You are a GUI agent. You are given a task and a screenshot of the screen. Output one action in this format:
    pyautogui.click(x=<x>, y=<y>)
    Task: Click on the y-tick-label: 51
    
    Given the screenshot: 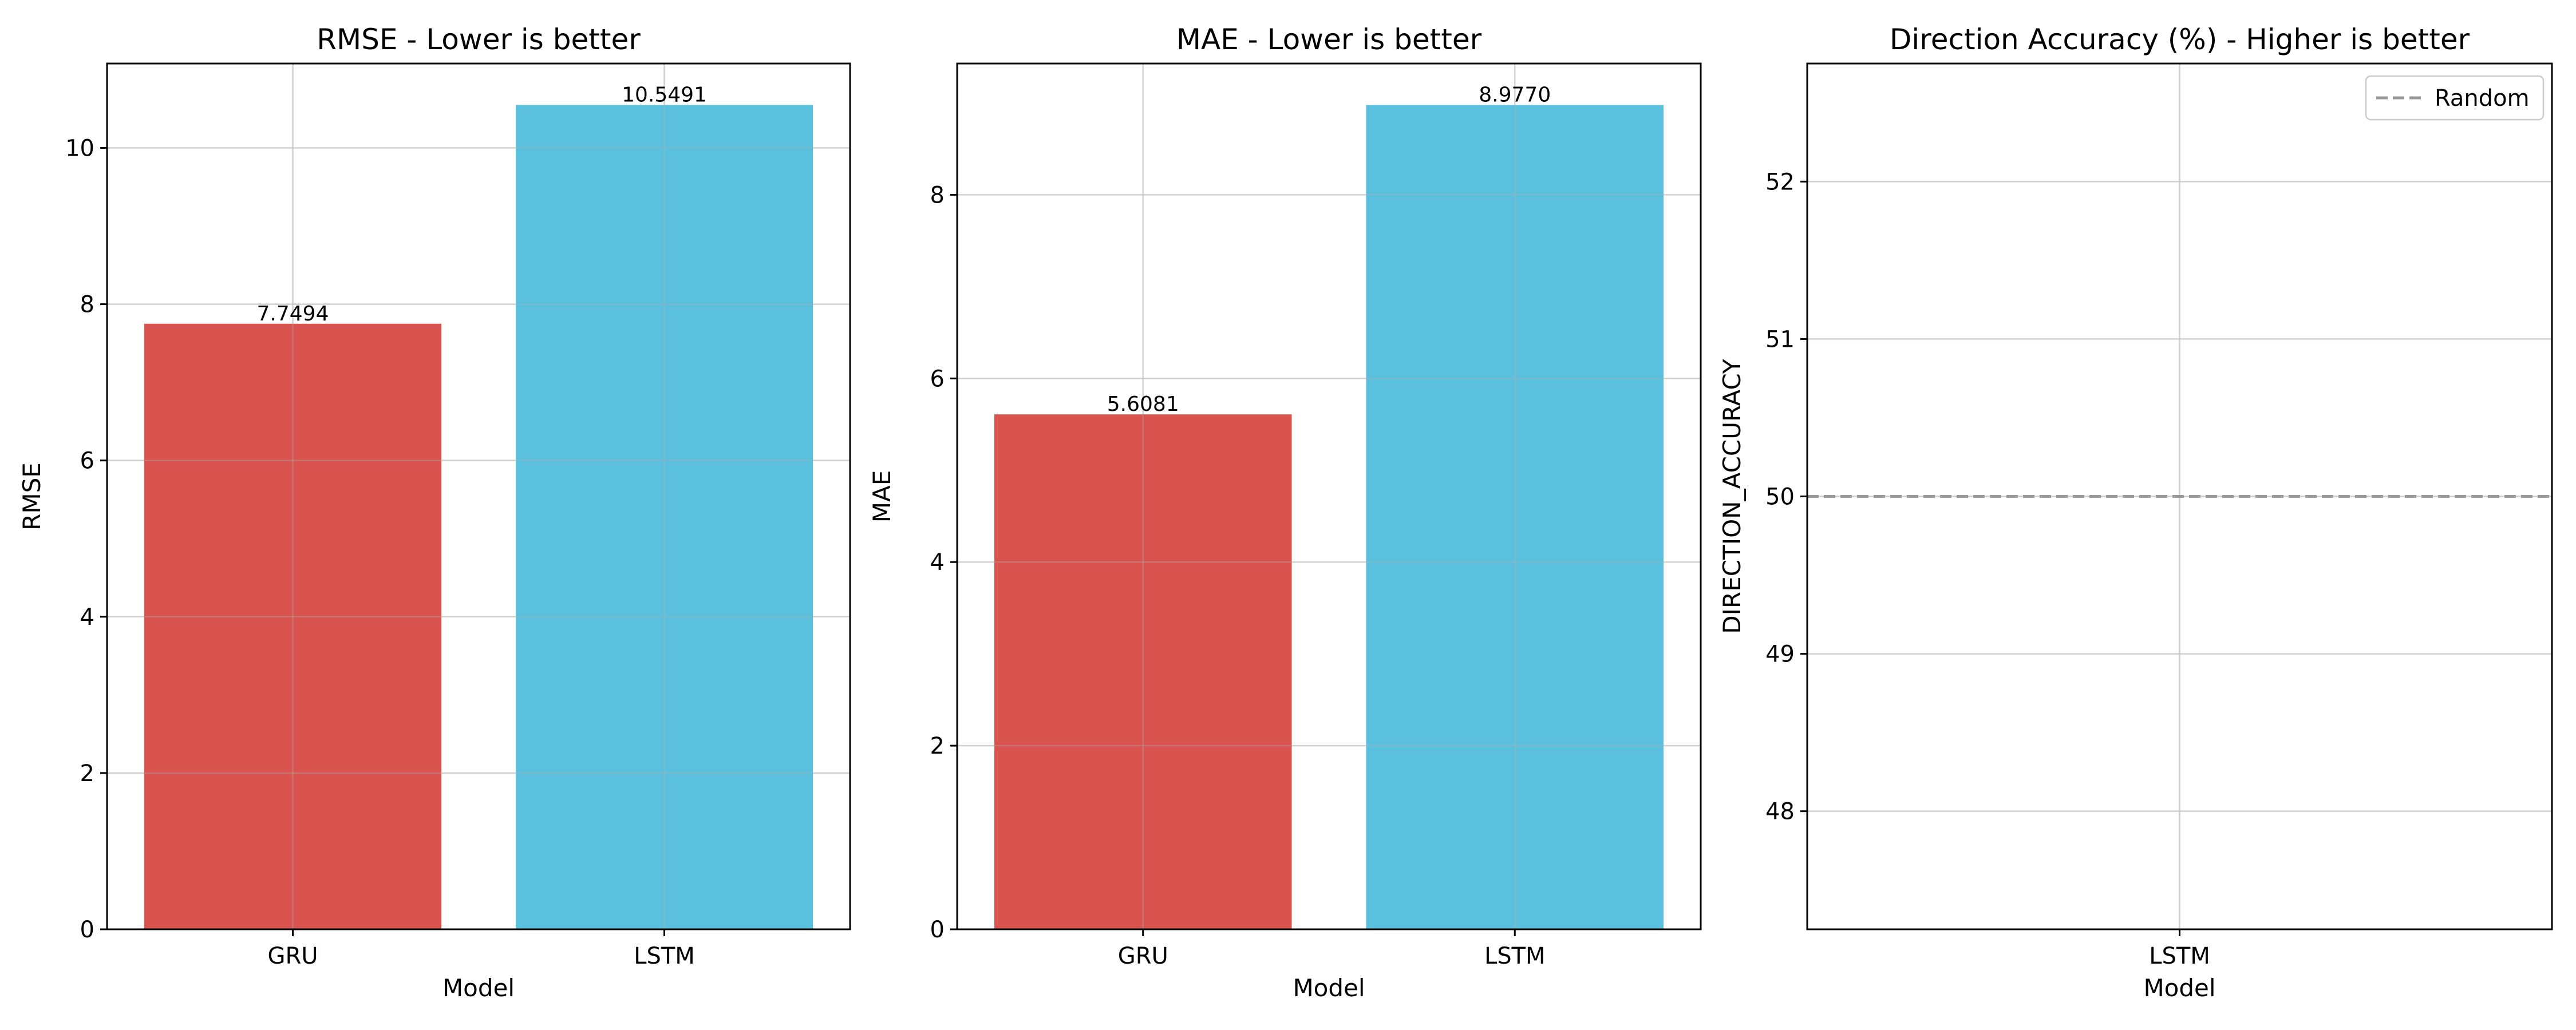 What is the action you would take?
    pyautogui.click(x=1780, y=339)
    